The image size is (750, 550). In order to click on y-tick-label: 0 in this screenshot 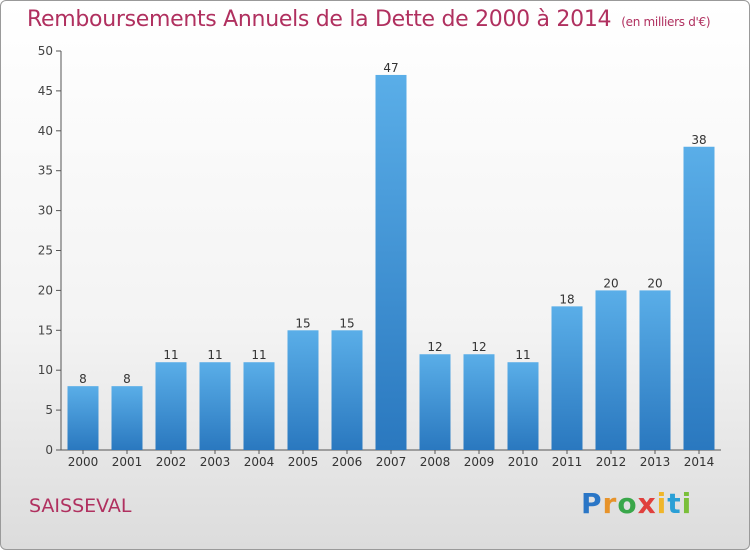, I will do `click(49, 450)`.